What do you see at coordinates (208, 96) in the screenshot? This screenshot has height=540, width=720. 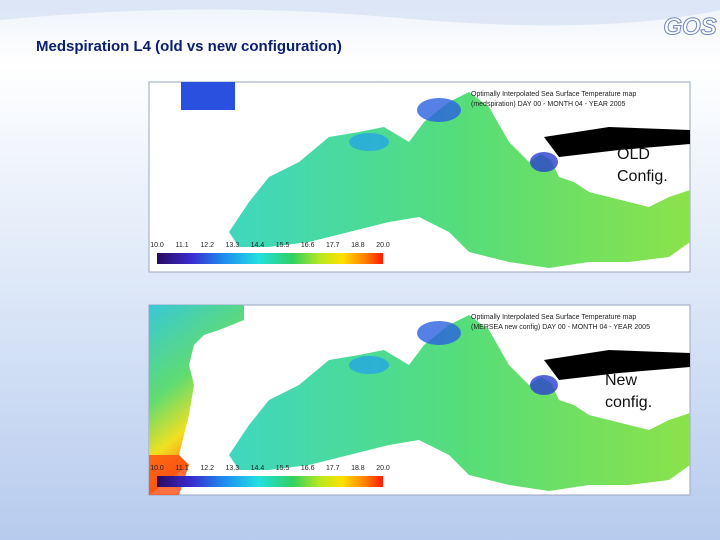 I see `bay-of-biscay` at bounding box center [208, 96].